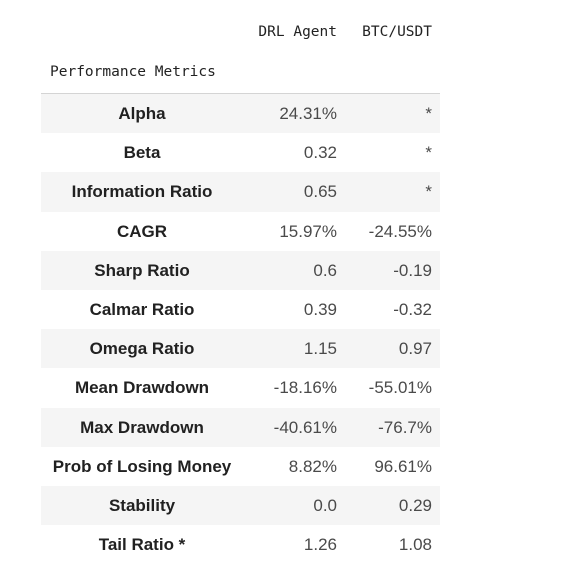 The height and width of the screenshot is (577, 562). What do you see at coordinates (240, 387) in the screenshot?
I see `table-row: Mean Drawdown -18.16% -55.01%` at bounding box center [240, 387].